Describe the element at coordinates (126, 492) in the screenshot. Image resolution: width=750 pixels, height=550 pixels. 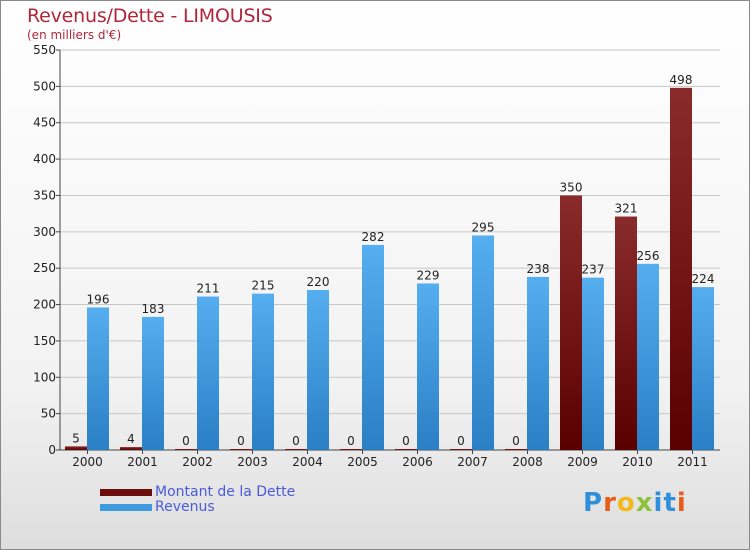
I see `legend-swatch-debt` at that location.